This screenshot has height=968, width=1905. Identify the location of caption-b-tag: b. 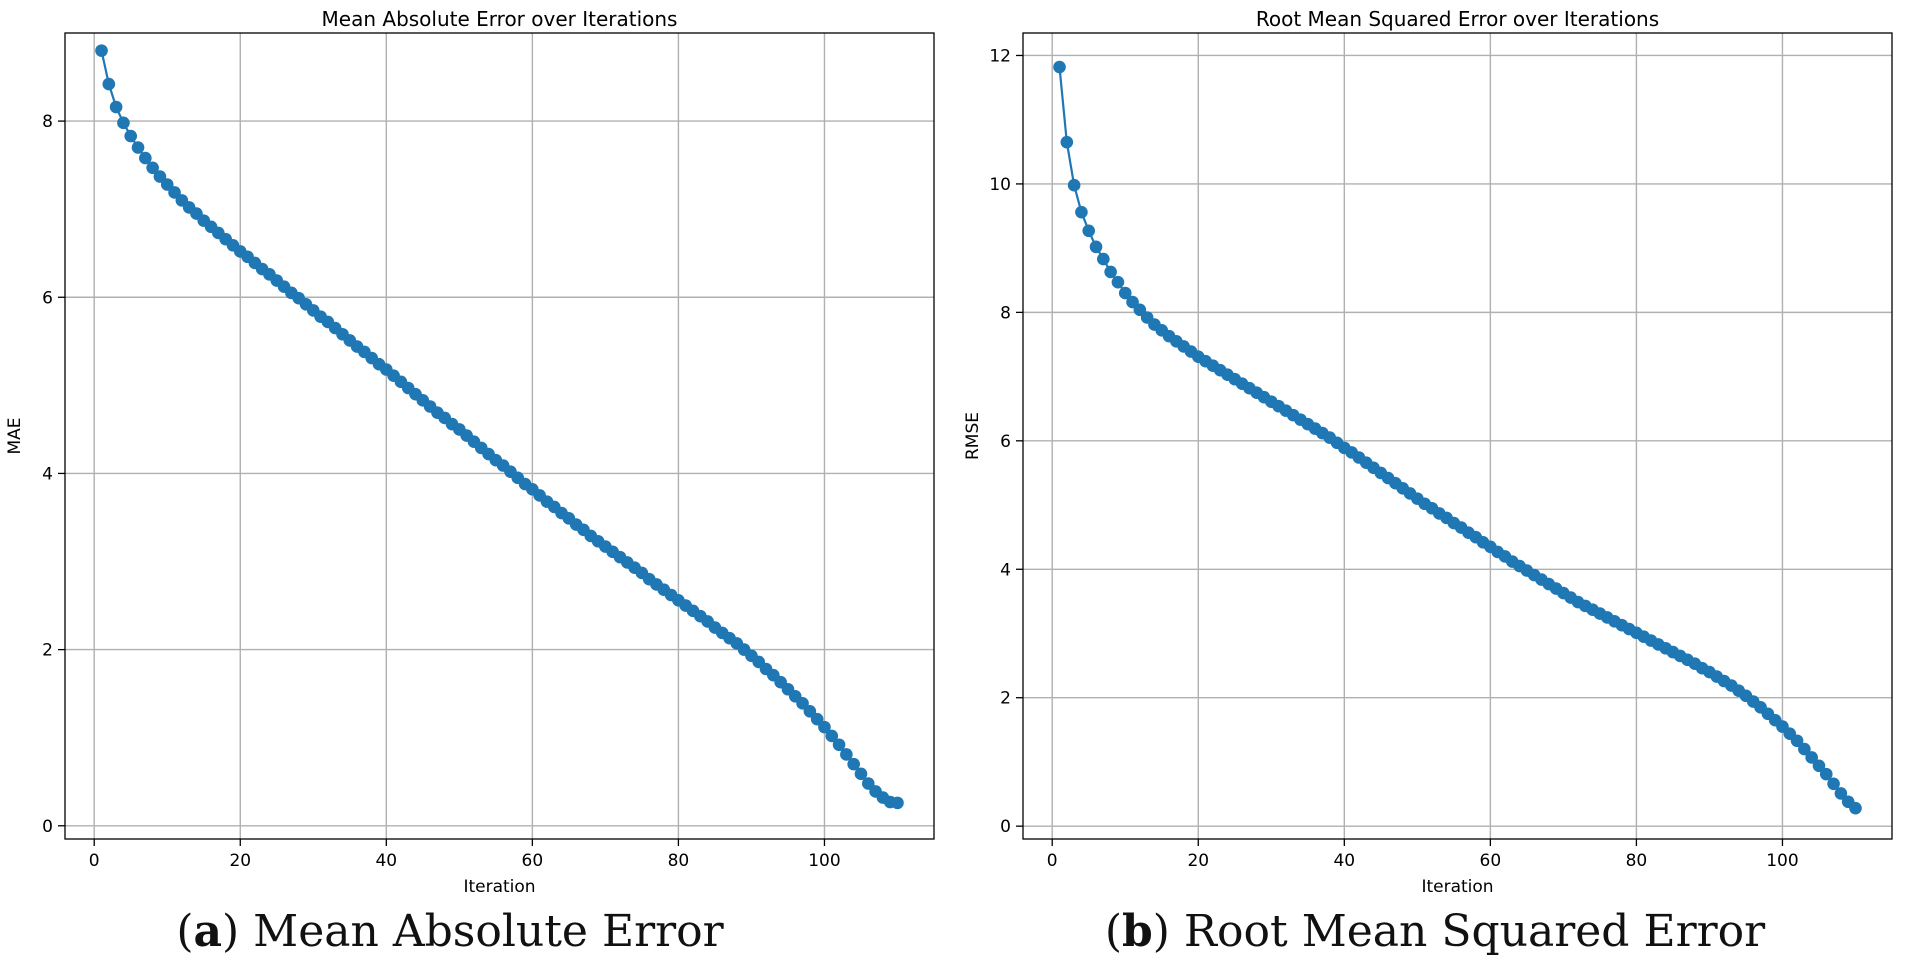
(1137, 931).